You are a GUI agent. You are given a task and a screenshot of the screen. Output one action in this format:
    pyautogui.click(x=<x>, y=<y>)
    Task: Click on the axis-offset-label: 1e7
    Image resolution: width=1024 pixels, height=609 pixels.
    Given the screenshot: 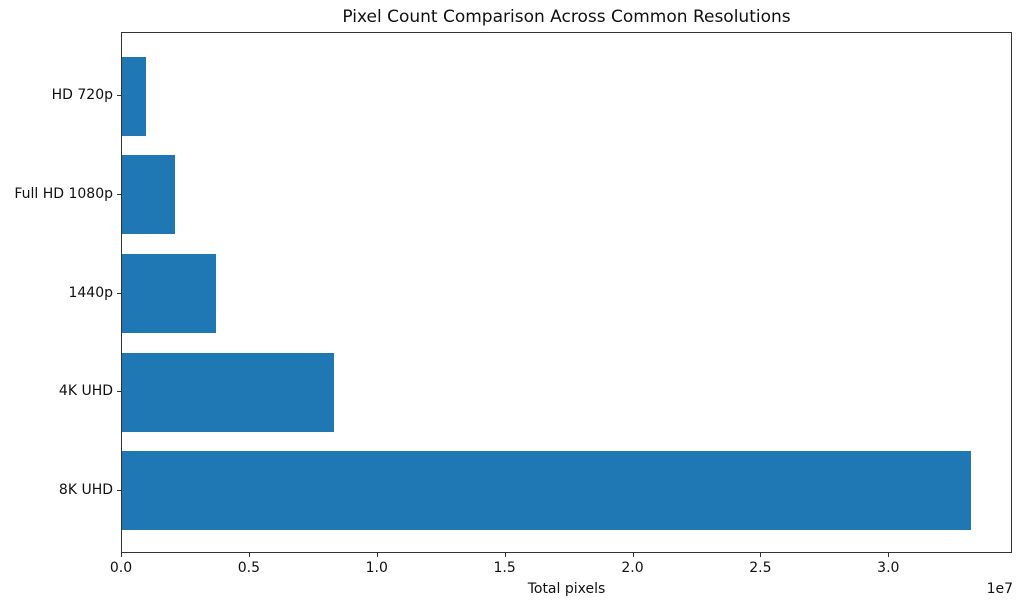 What is the action you would take?
    pyautogui.click(x=999, y=589)
    